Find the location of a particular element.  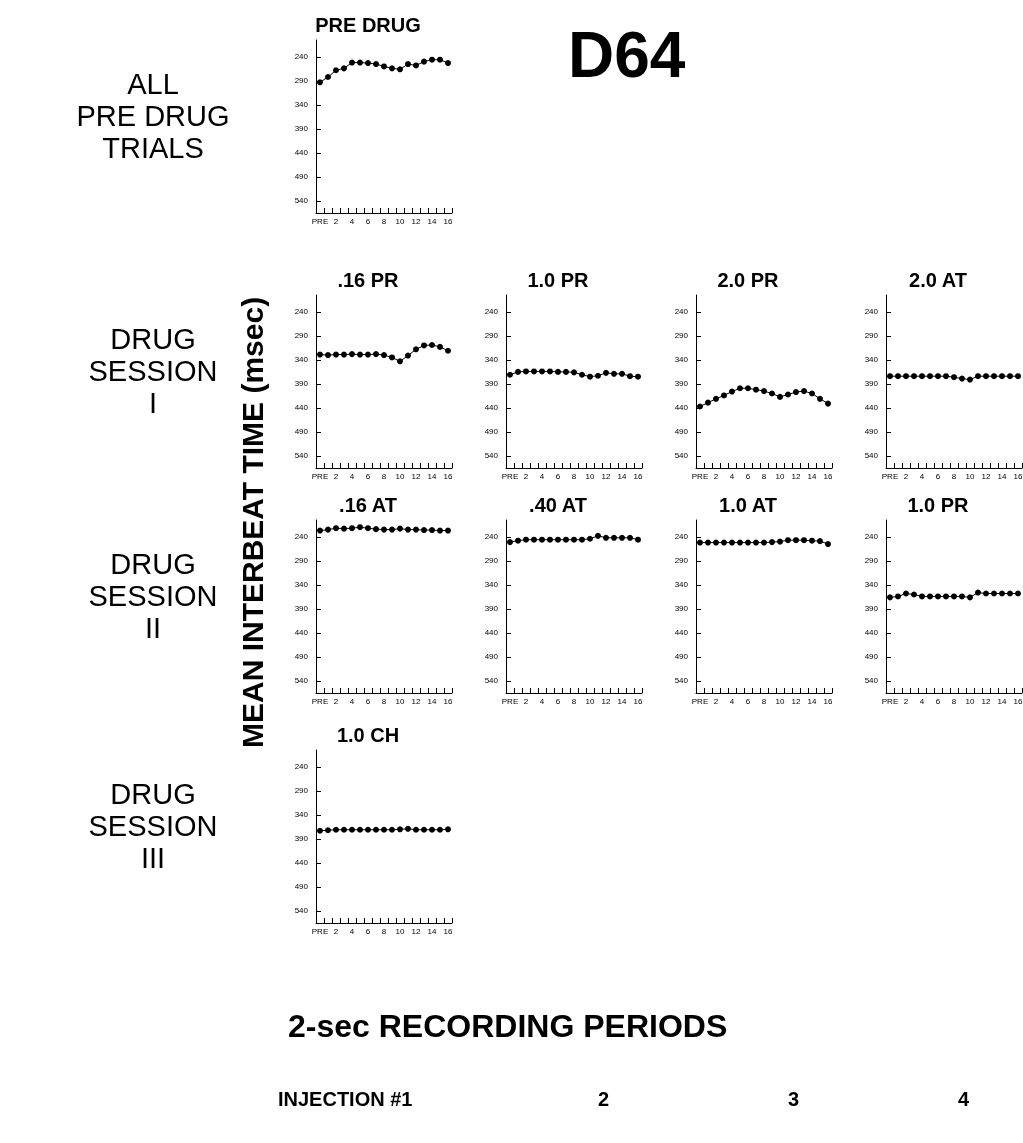

chart-title: 1.0 AT is located at coordinates (748, 505).